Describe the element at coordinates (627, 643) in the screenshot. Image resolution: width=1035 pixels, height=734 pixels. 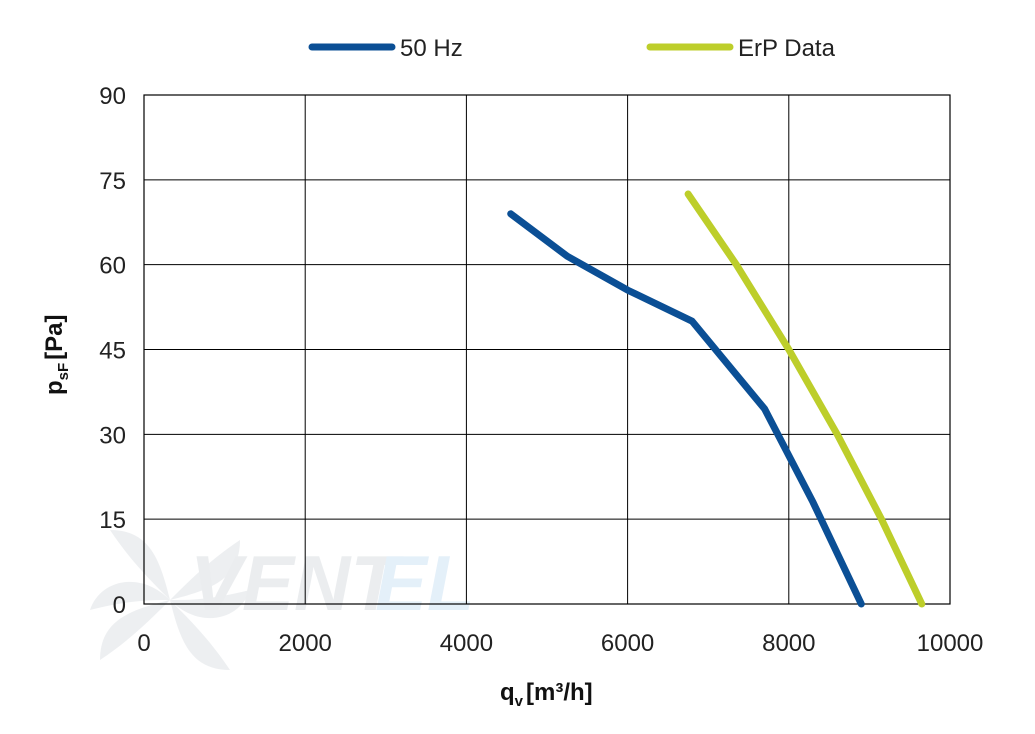
I see `x-tick-label: 6000` at that location.